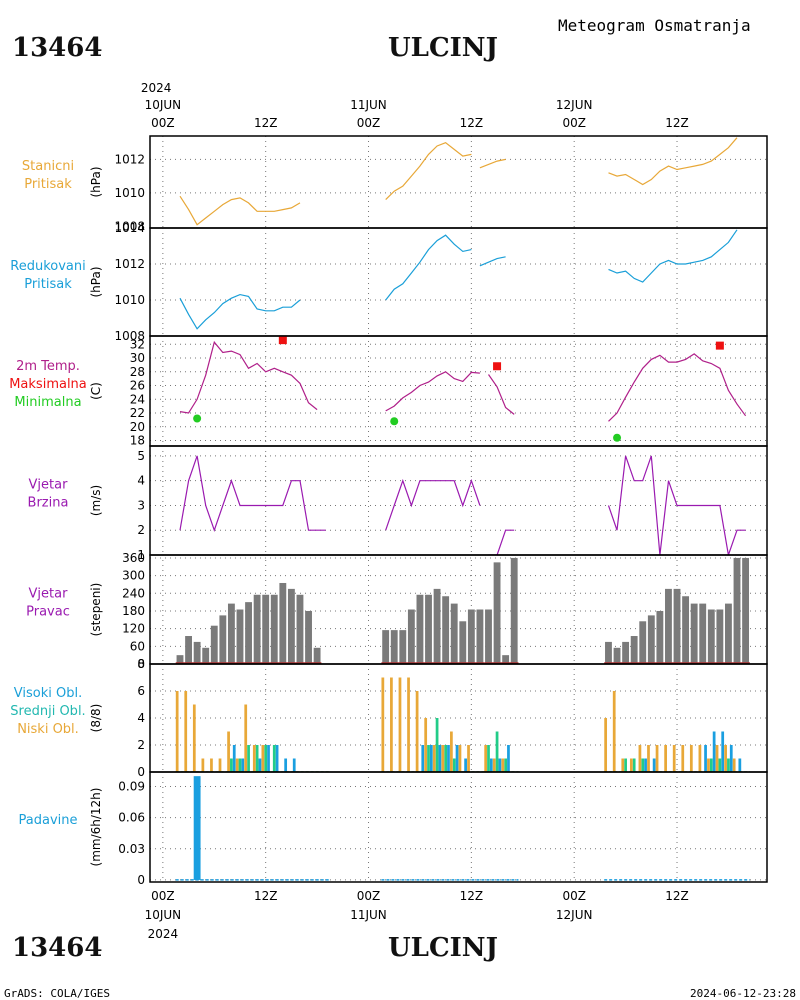 This screenshot has height=1000, width=800. I want to click on y-axis-label: (stepeni), so click(96, 610).